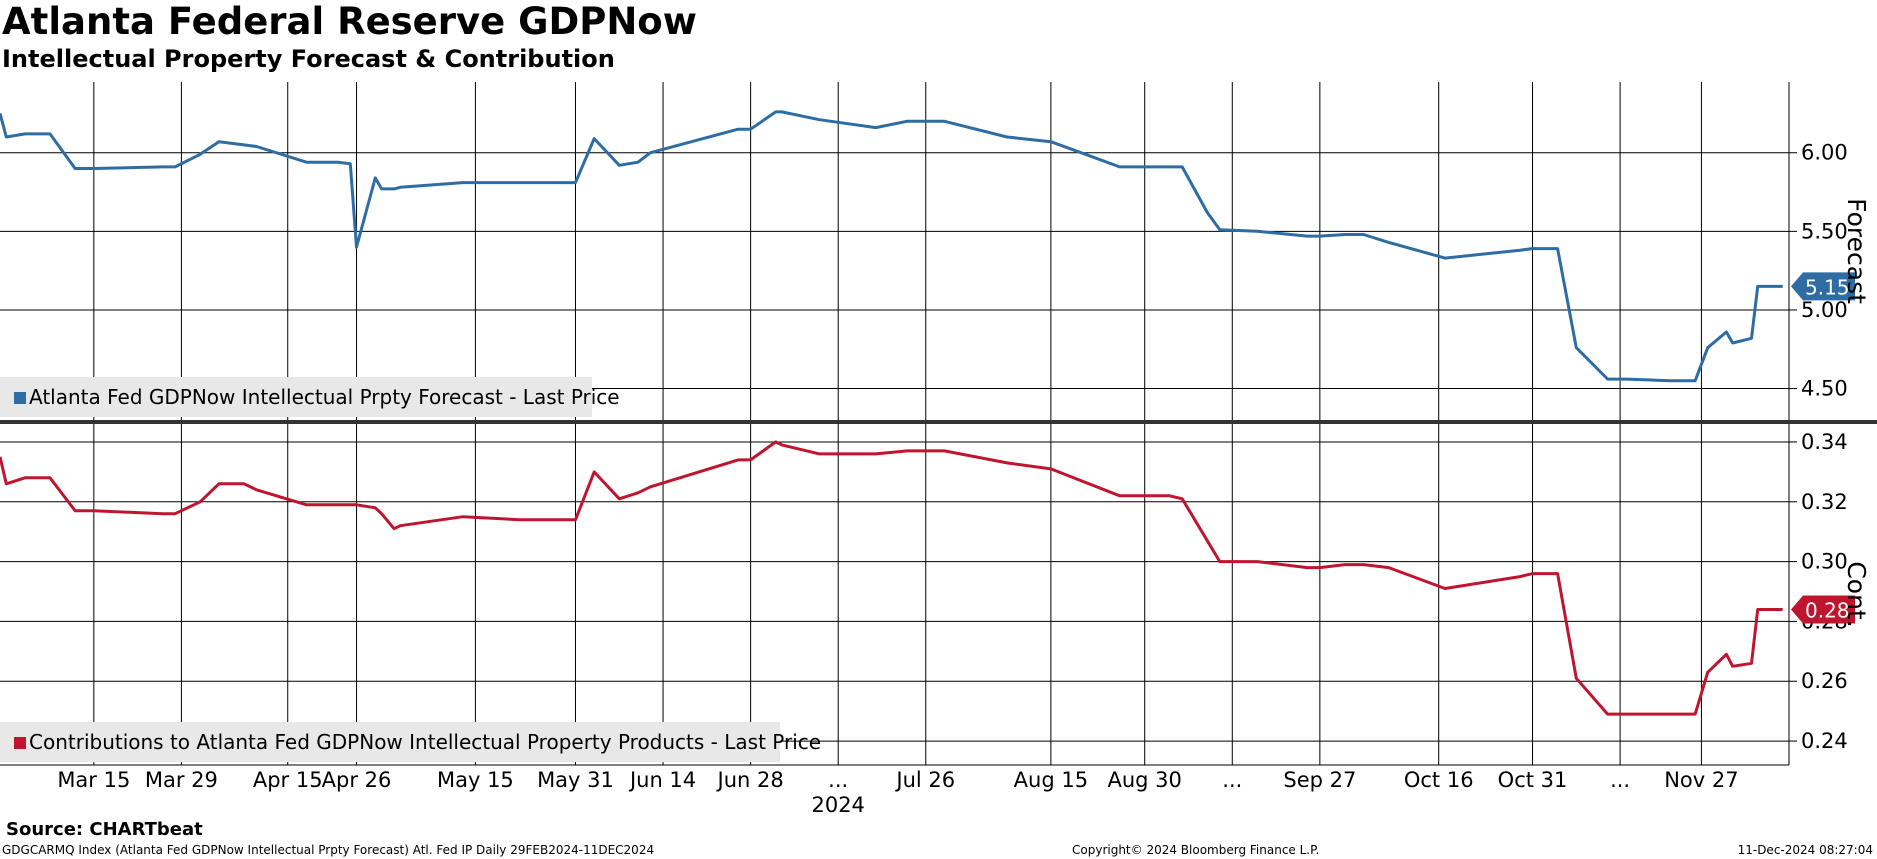 The image size is (1877, 859). I want to click on y-tick-label: 6.00, so click(1824, 153).